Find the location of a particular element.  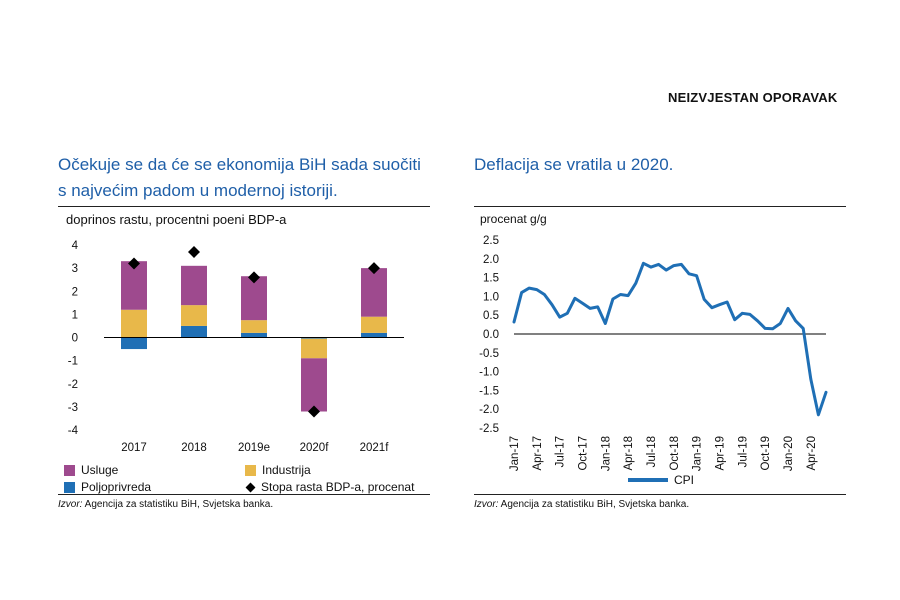

x-tick-label: Jan-20 is located at coordinates (789, 453).